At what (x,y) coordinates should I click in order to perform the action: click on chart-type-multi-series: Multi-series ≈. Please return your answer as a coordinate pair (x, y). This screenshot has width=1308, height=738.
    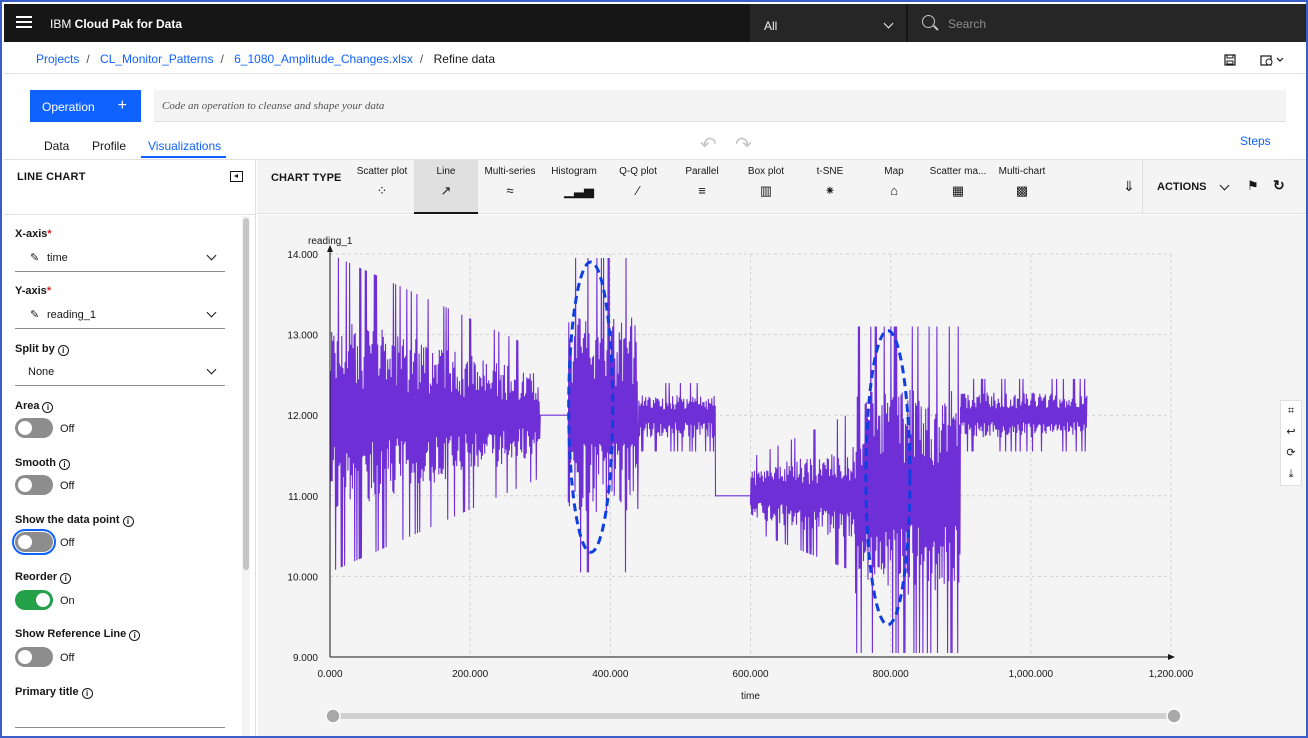
    Looking at the image, I should click on (510, 187).